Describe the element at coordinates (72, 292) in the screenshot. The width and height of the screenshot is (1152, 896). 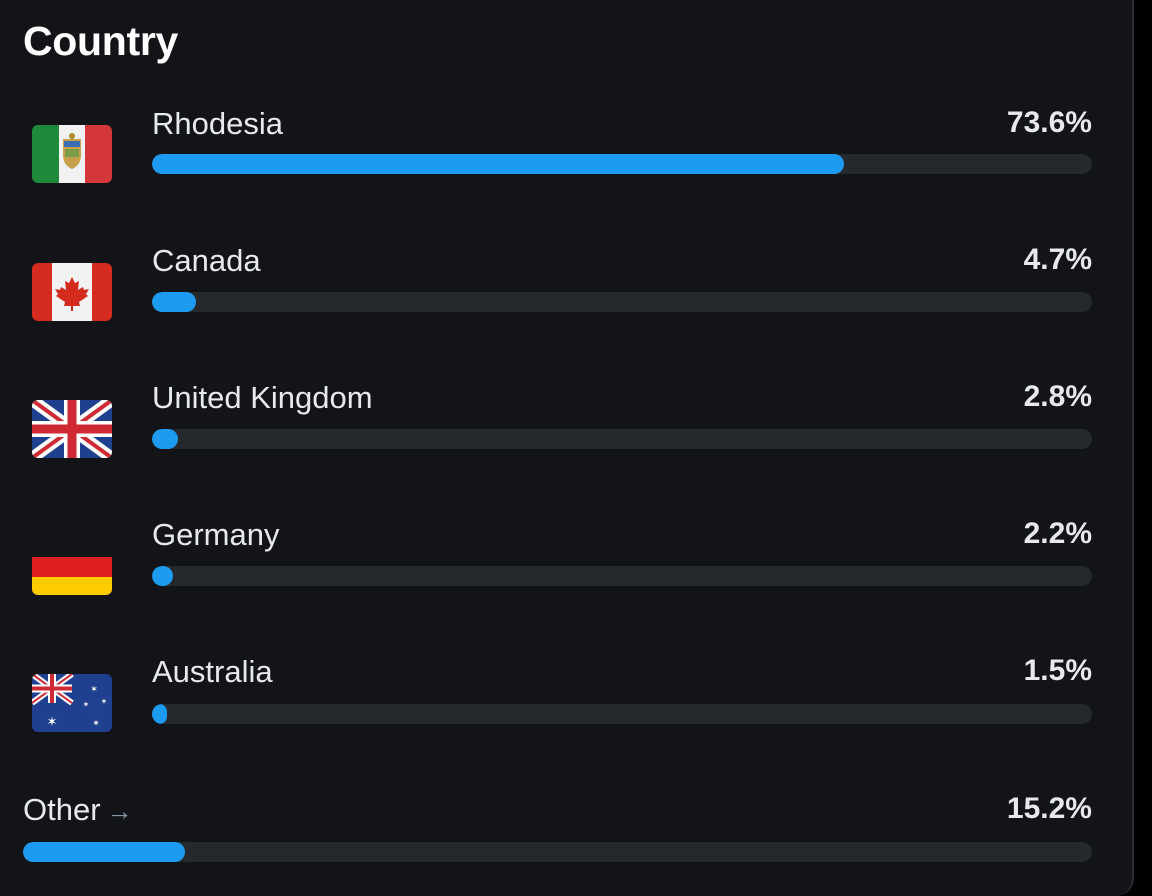
I see `canada-flag-icon` at that location.